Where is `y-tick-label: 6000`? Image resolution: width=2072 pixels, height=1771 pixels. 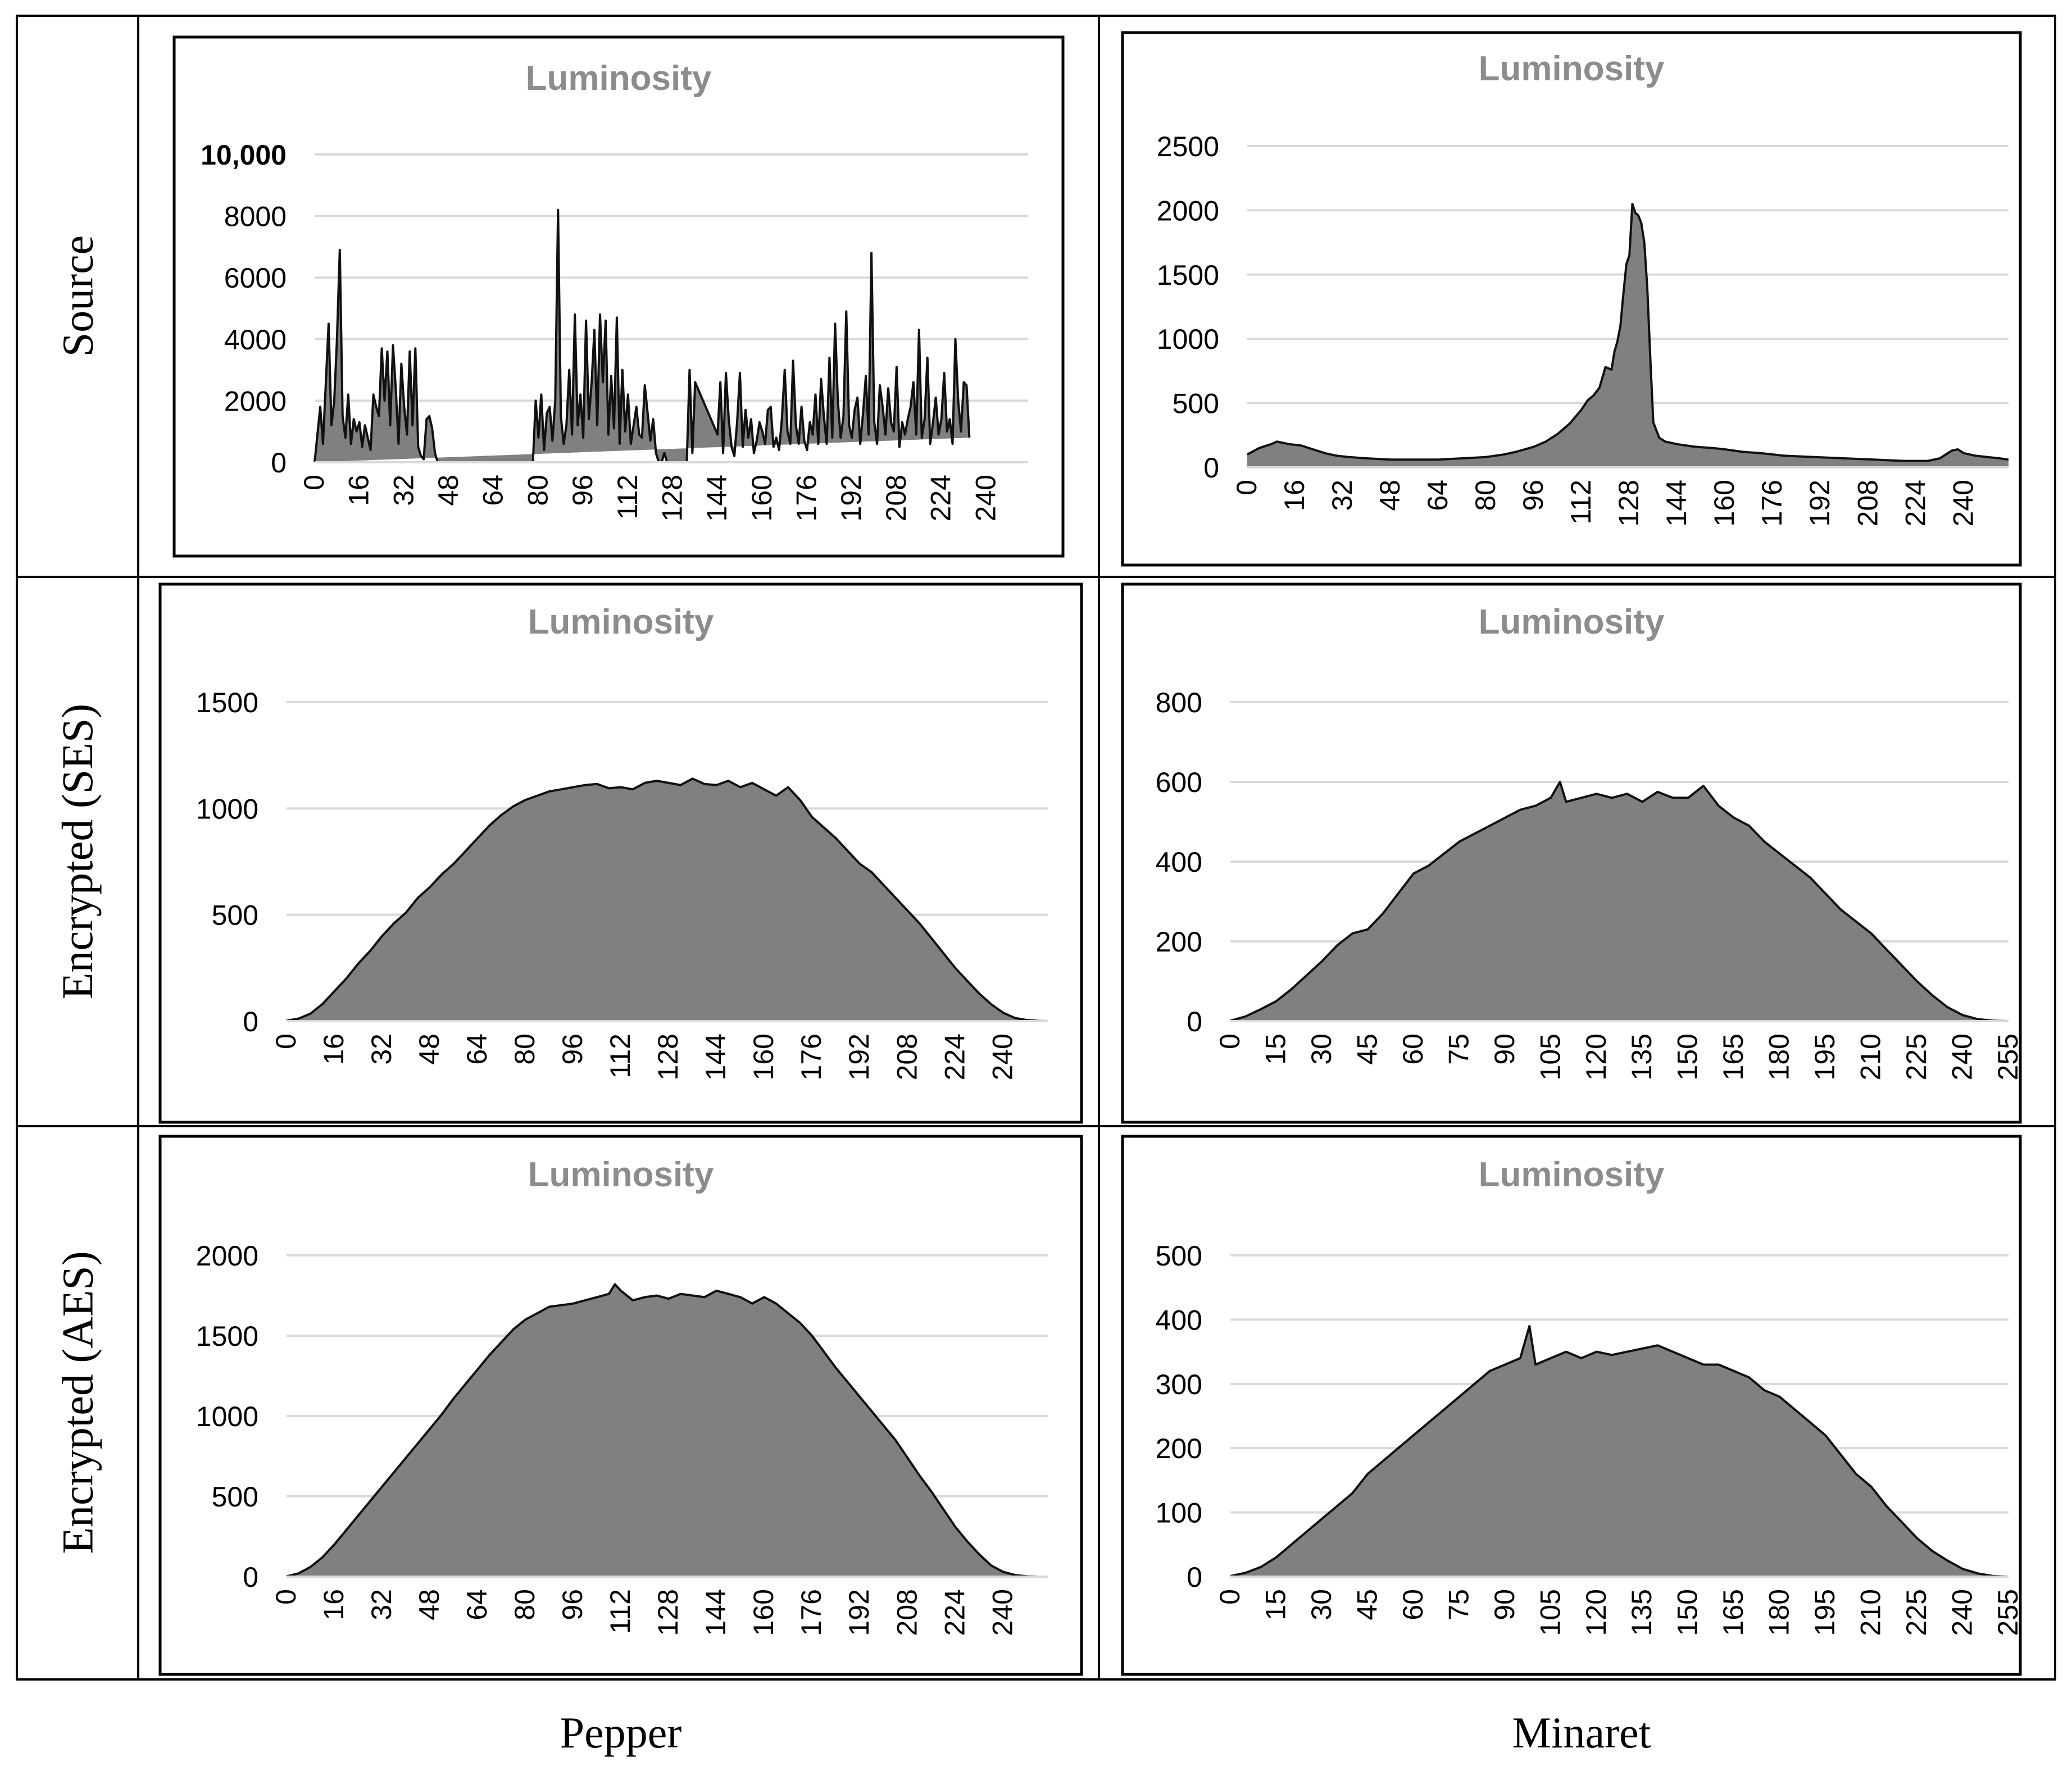
y-tick-label: 6000 is located at coordinates (255, 278).